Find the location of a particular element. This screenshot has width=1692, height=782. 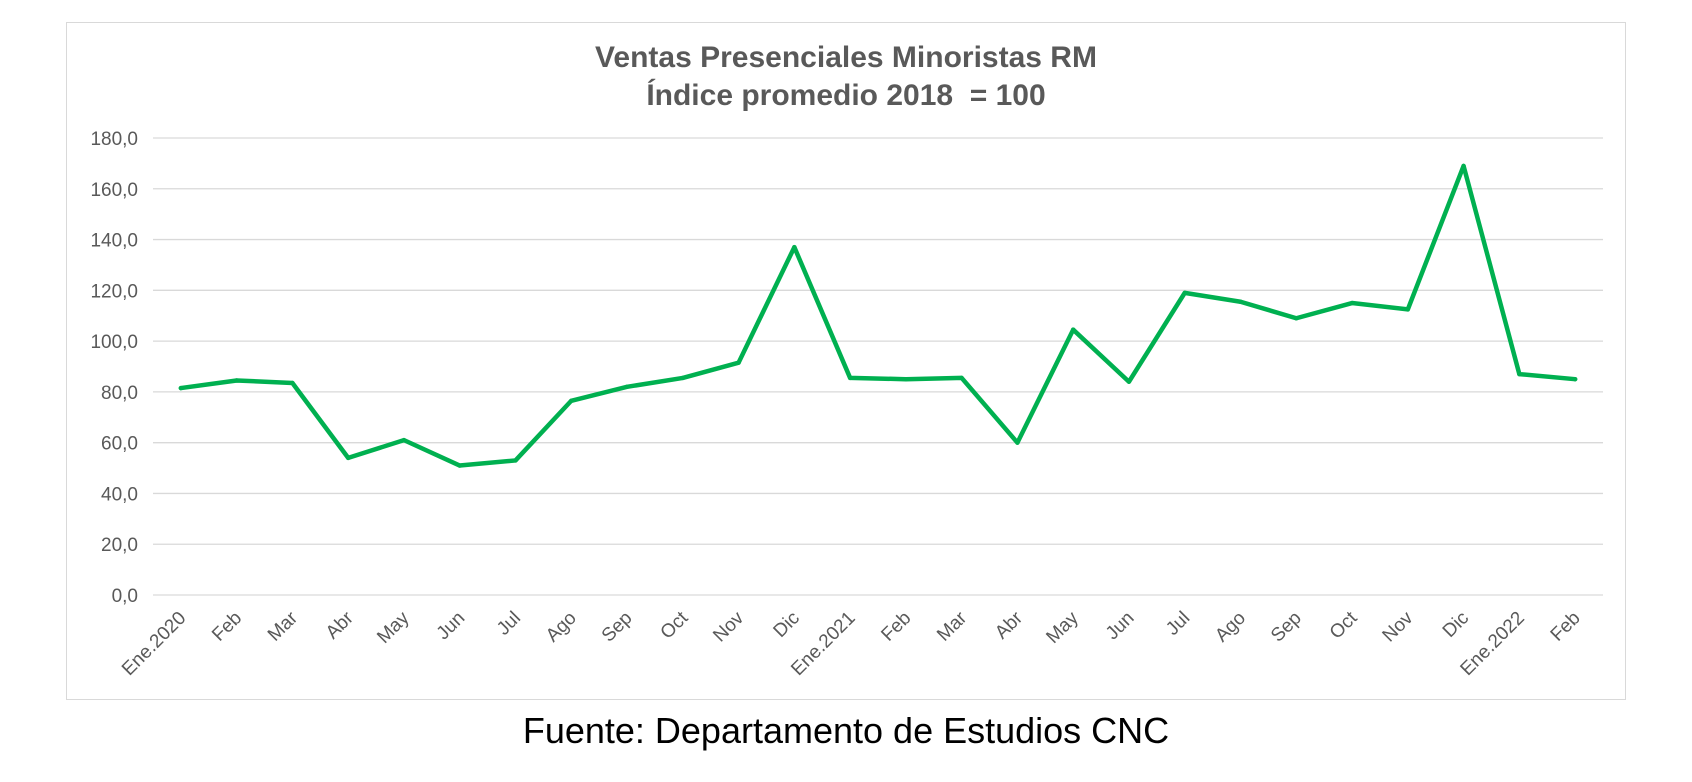

y-tick-label: 160,0 is located at coordinates (114, 190).